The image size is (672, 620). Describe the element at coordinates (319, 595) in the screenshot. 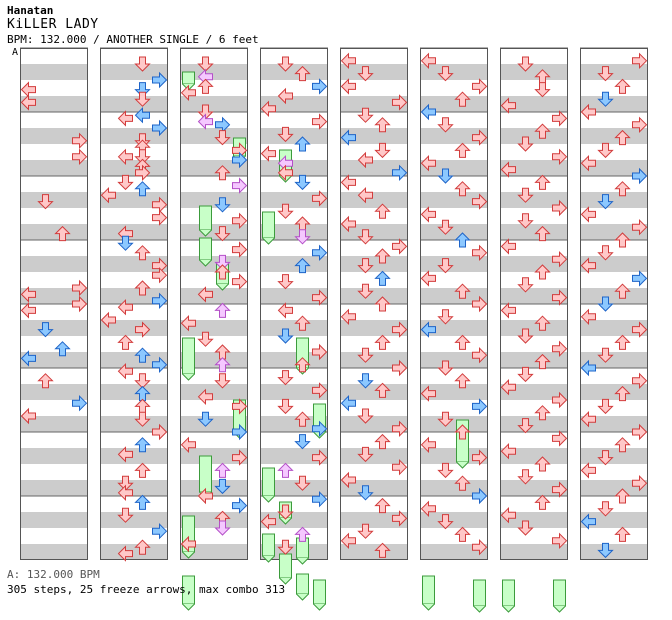

I see `freeze-arrow` at that location.